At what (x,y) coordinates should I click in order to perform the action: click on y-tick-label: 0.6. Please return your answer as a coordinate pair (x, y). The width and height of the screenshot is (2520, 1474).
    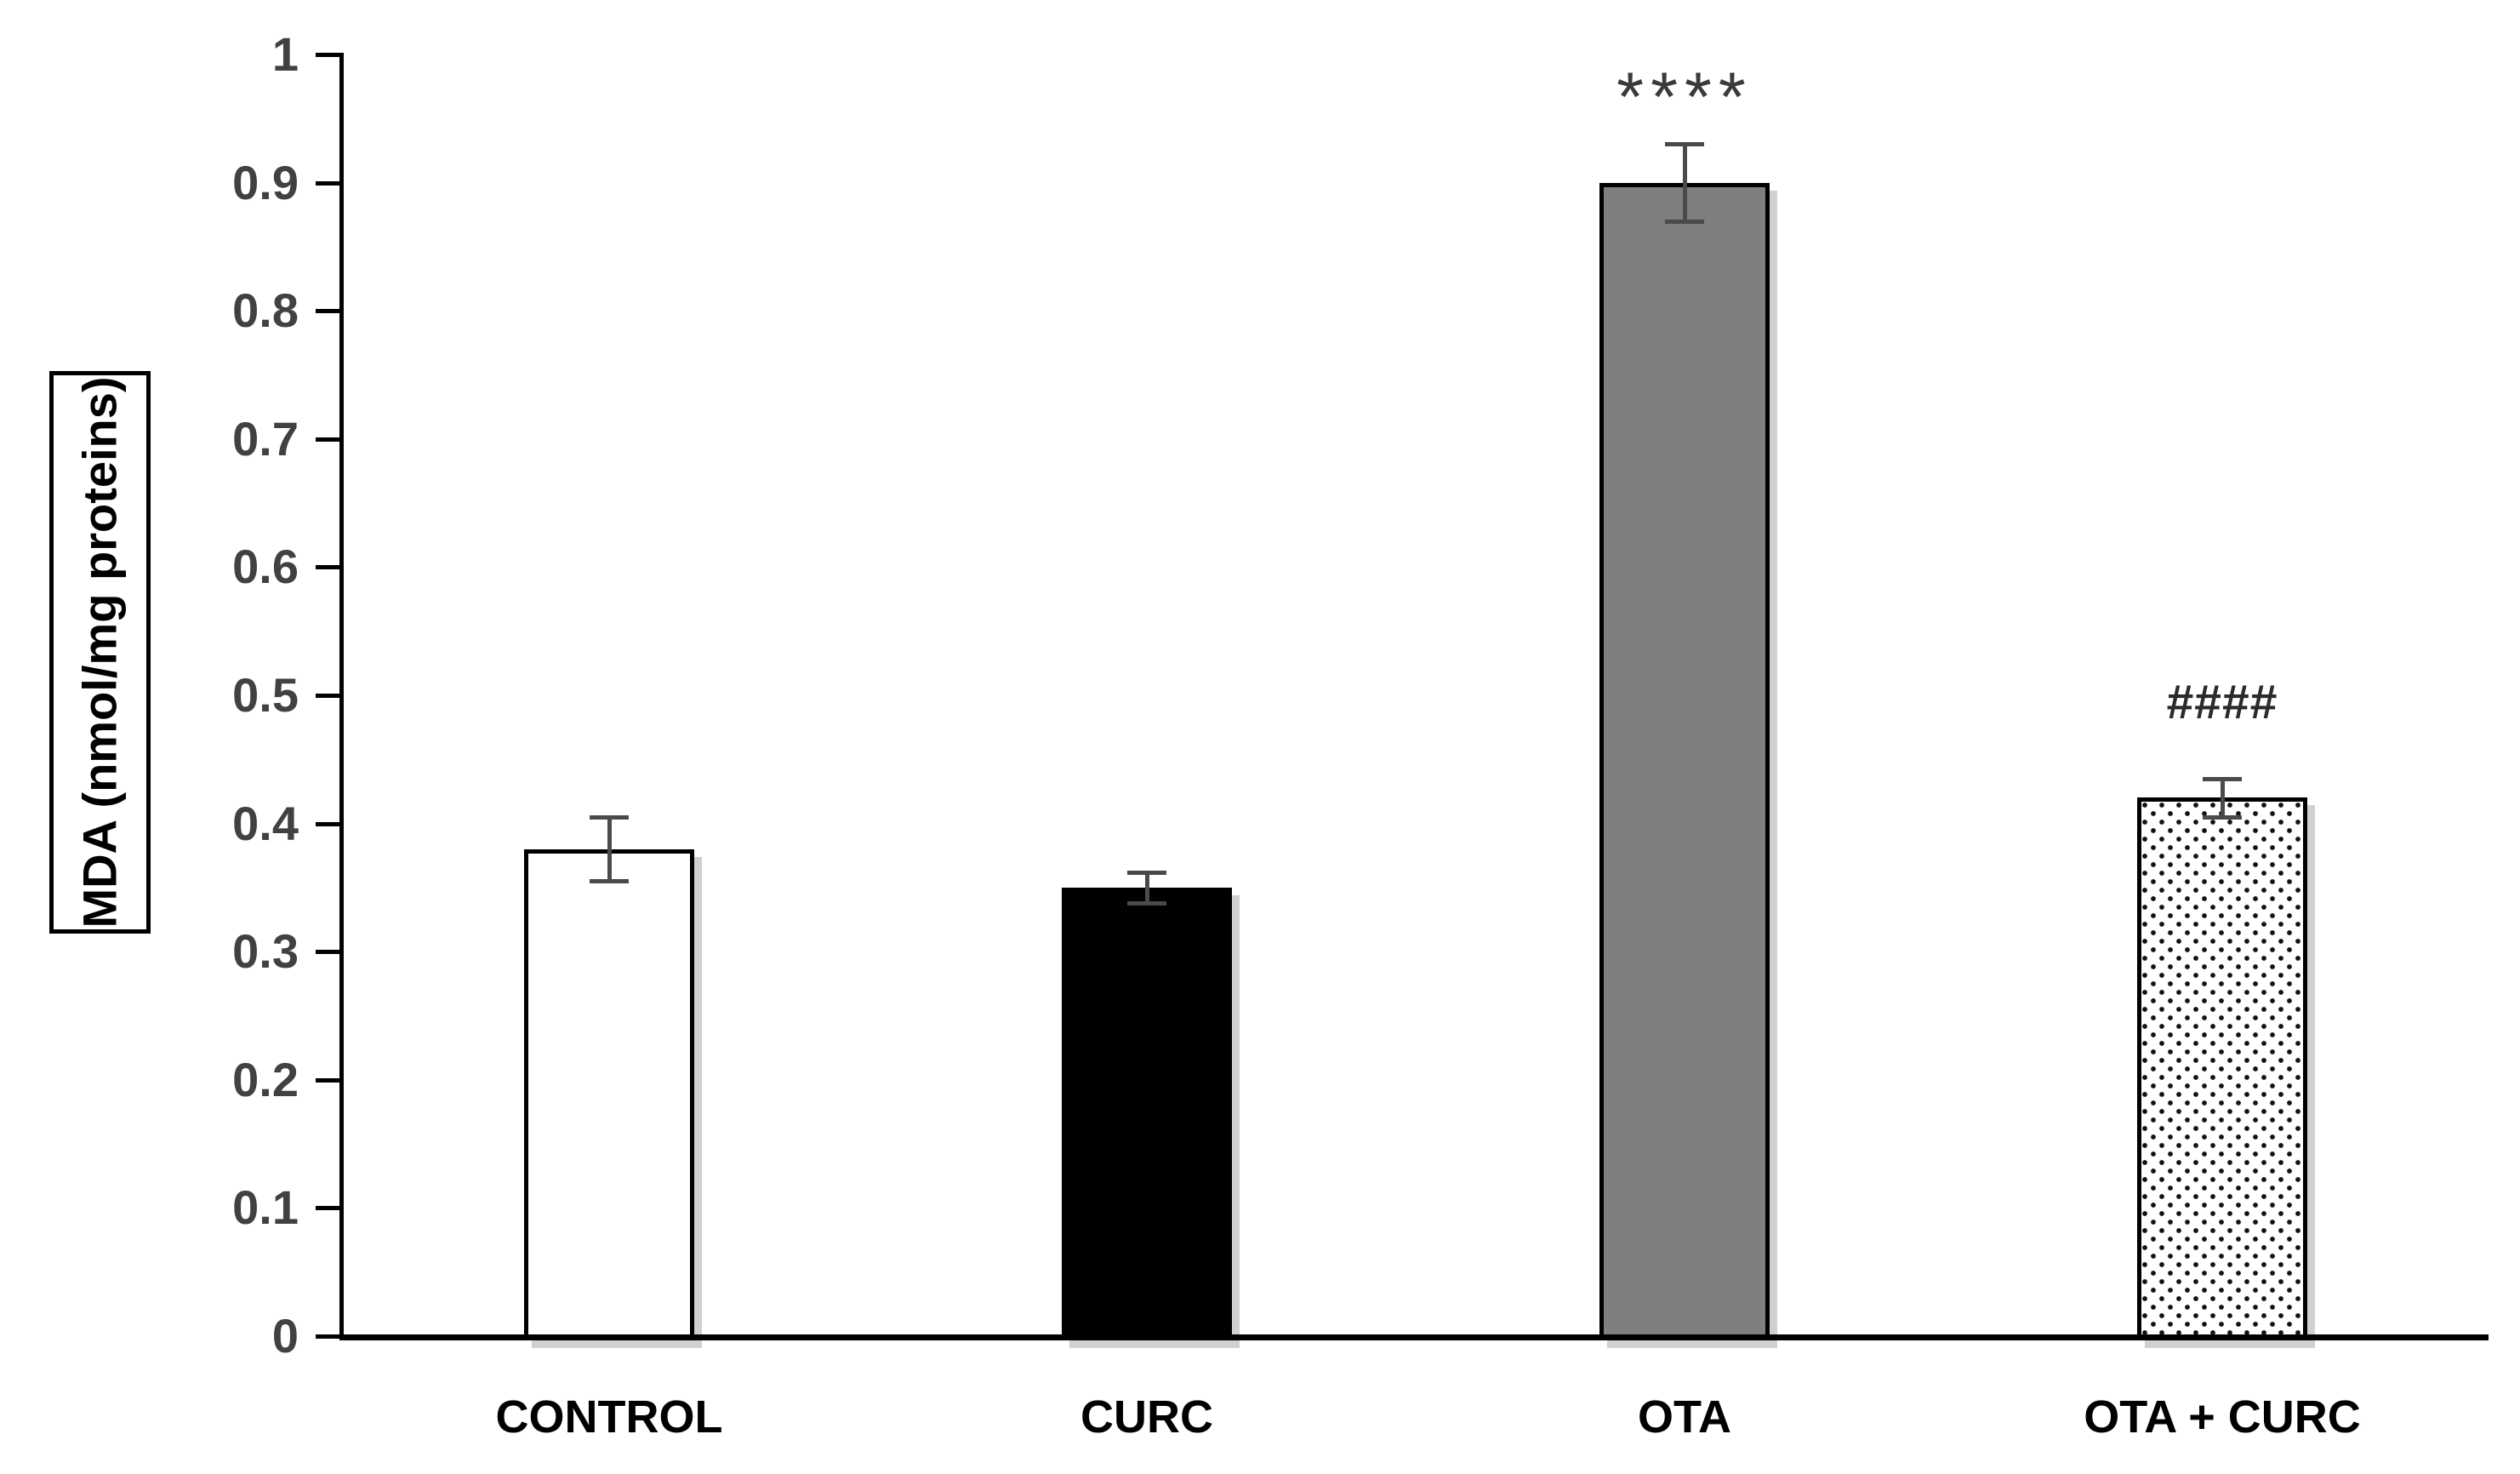
    Looking at the image, I should click on (266, 567).